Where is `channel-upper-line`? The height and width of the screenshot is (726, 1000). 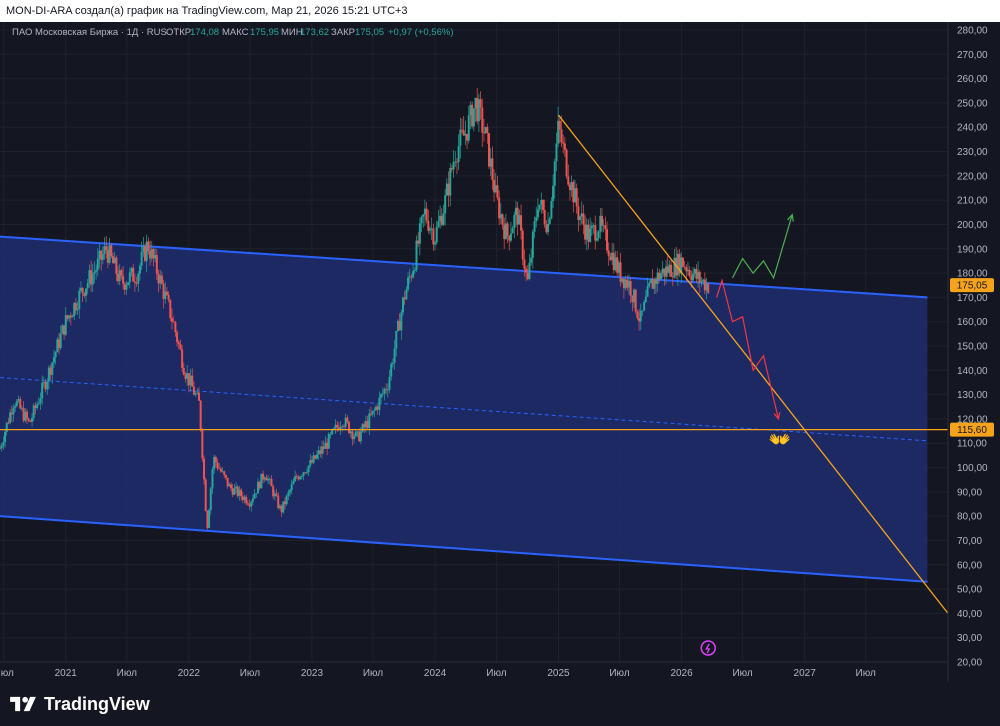 channel-upper-line is located at coordinates (464, 267).